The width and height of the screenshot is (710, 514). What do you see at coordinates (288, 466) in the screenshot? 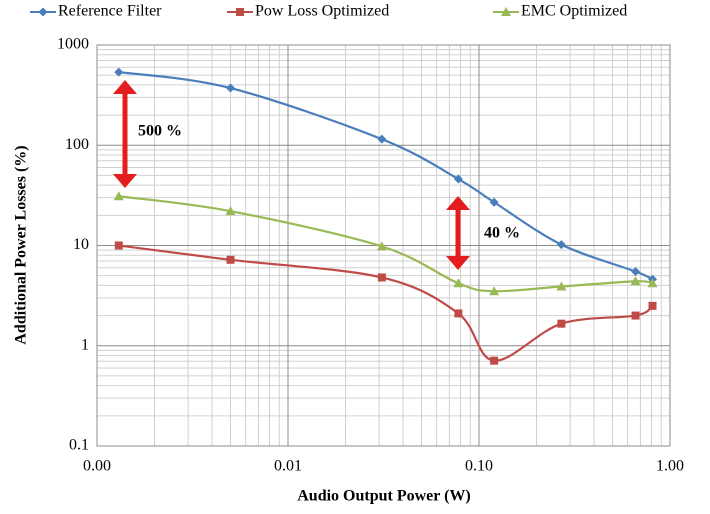
I see `x-tick-label: 0.01` at bounding box center [288, 466].